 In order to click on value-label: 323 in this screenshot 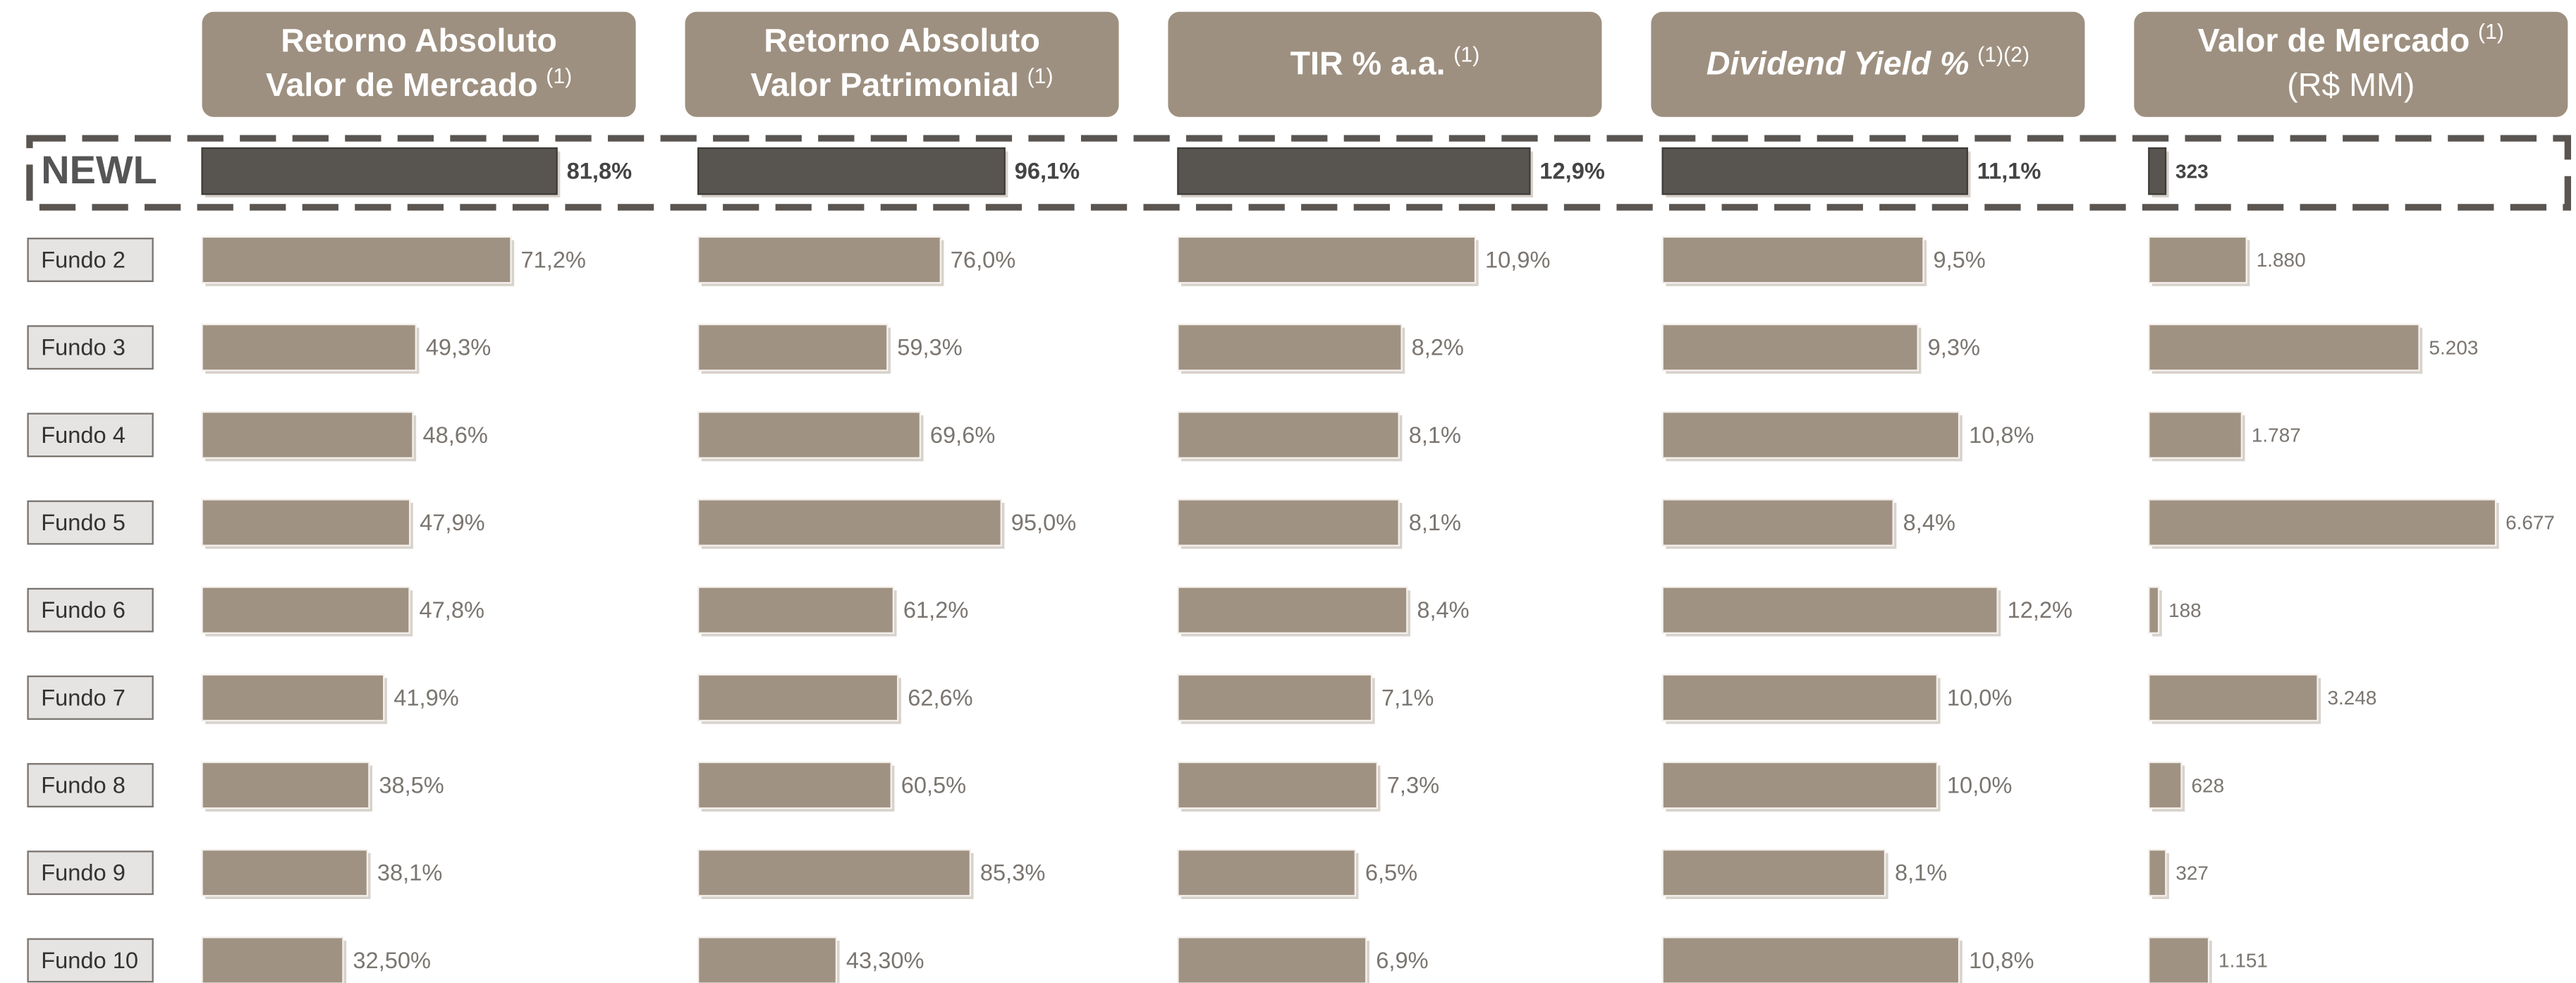, I will do `click(2192, 171)`.